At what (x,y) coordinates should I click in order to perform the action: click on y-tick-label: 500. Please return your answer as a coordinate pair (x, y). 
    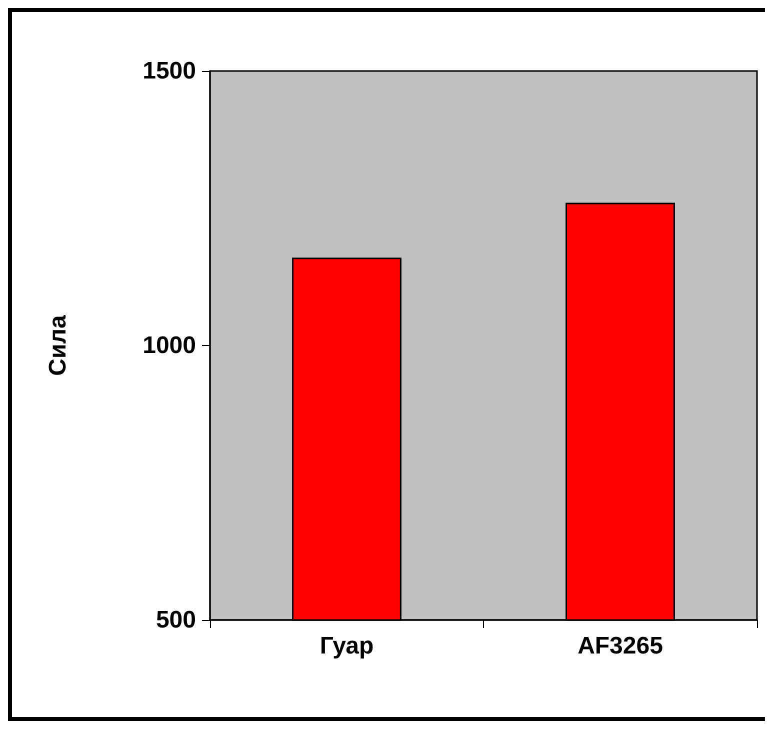
    Looking at the image, I should click on (176, 620).